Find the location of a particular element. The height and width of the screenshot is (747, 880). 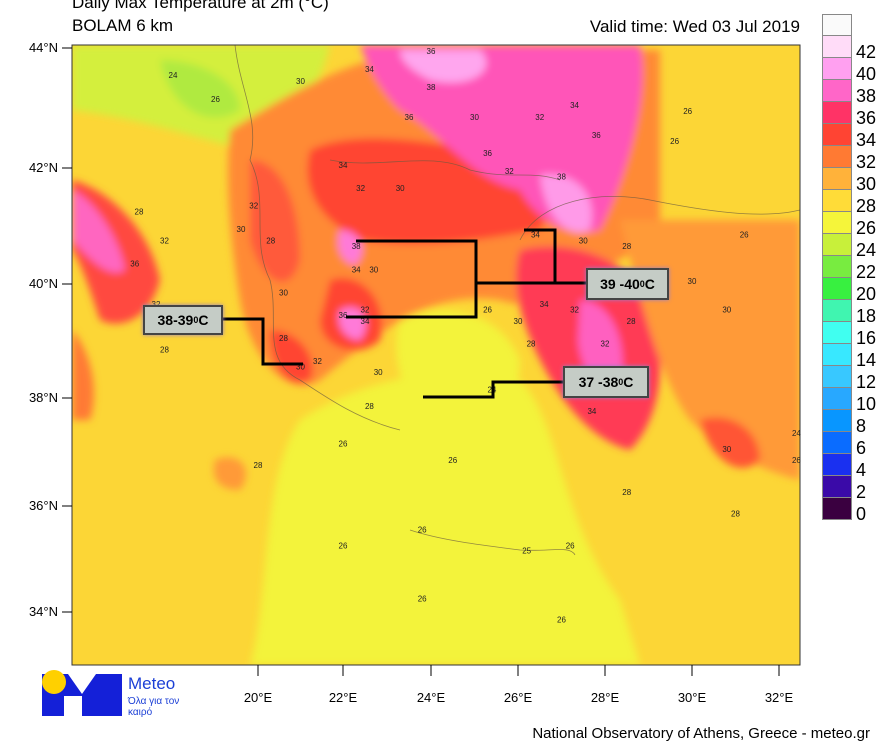

lat-tick-label: 36°N is located at coordinates (43, 505).